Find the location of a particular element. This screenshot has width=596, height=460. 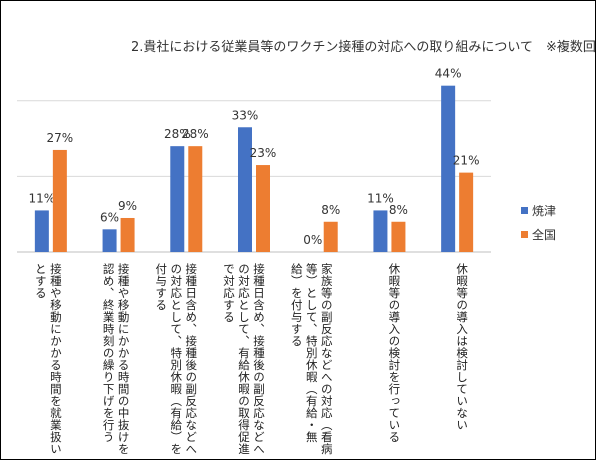

chart-title: 2.貴社における従業員等のワクチン接種の対応への取り組みについて ※複数回答 is located at coordinates (363, 47).